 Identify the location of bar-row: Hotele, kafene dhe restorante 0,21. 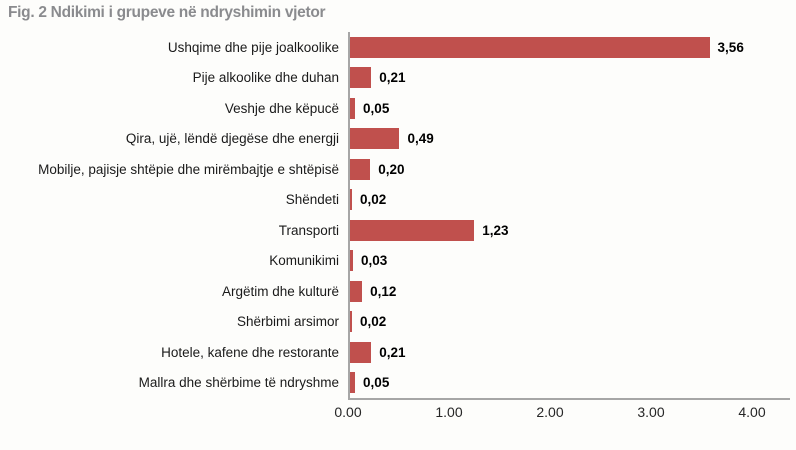
(398, 352).